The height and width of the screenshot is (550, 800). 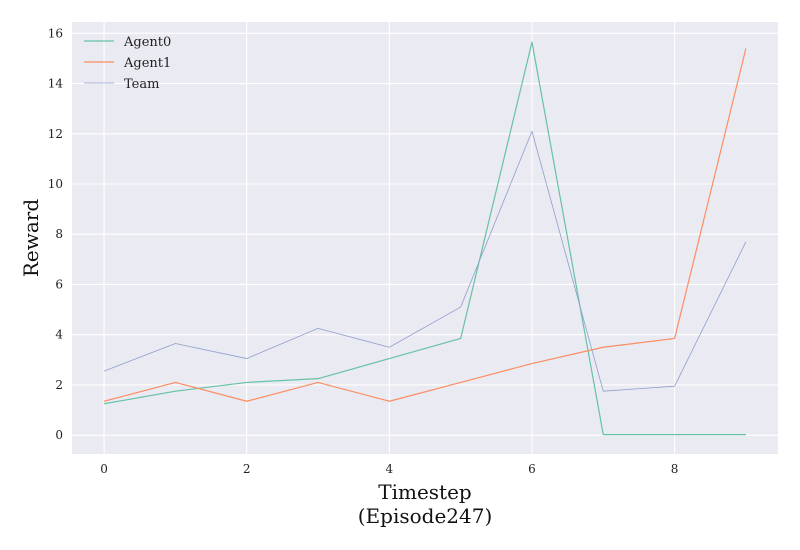 What do you see at coordinates (59, 435) in the screenshot?
I see `y-tick-label: 0` at bounding box center [59, 435].